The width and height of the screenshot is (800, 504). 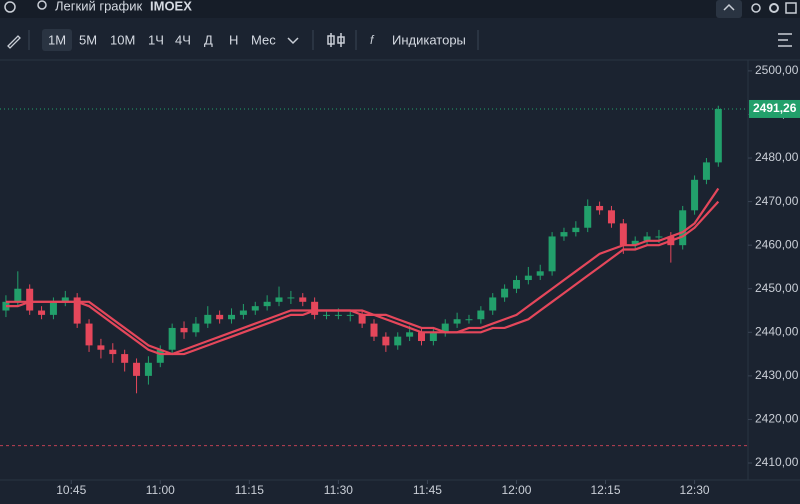 What do you see at coordinates (156, 39) in the screenshot?
I see `interval-button: 1Ч` at bounding box center [156, 39].